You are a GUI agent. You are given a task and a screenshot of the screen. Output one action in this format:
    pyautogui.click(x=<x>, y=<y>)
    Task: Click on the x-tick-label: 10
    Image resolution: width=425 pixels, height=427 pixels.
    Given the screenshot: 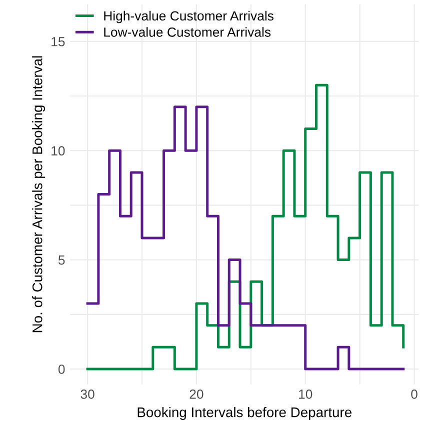 What is the action you would take?
    pyautogui.click(x=305, y=394)
    